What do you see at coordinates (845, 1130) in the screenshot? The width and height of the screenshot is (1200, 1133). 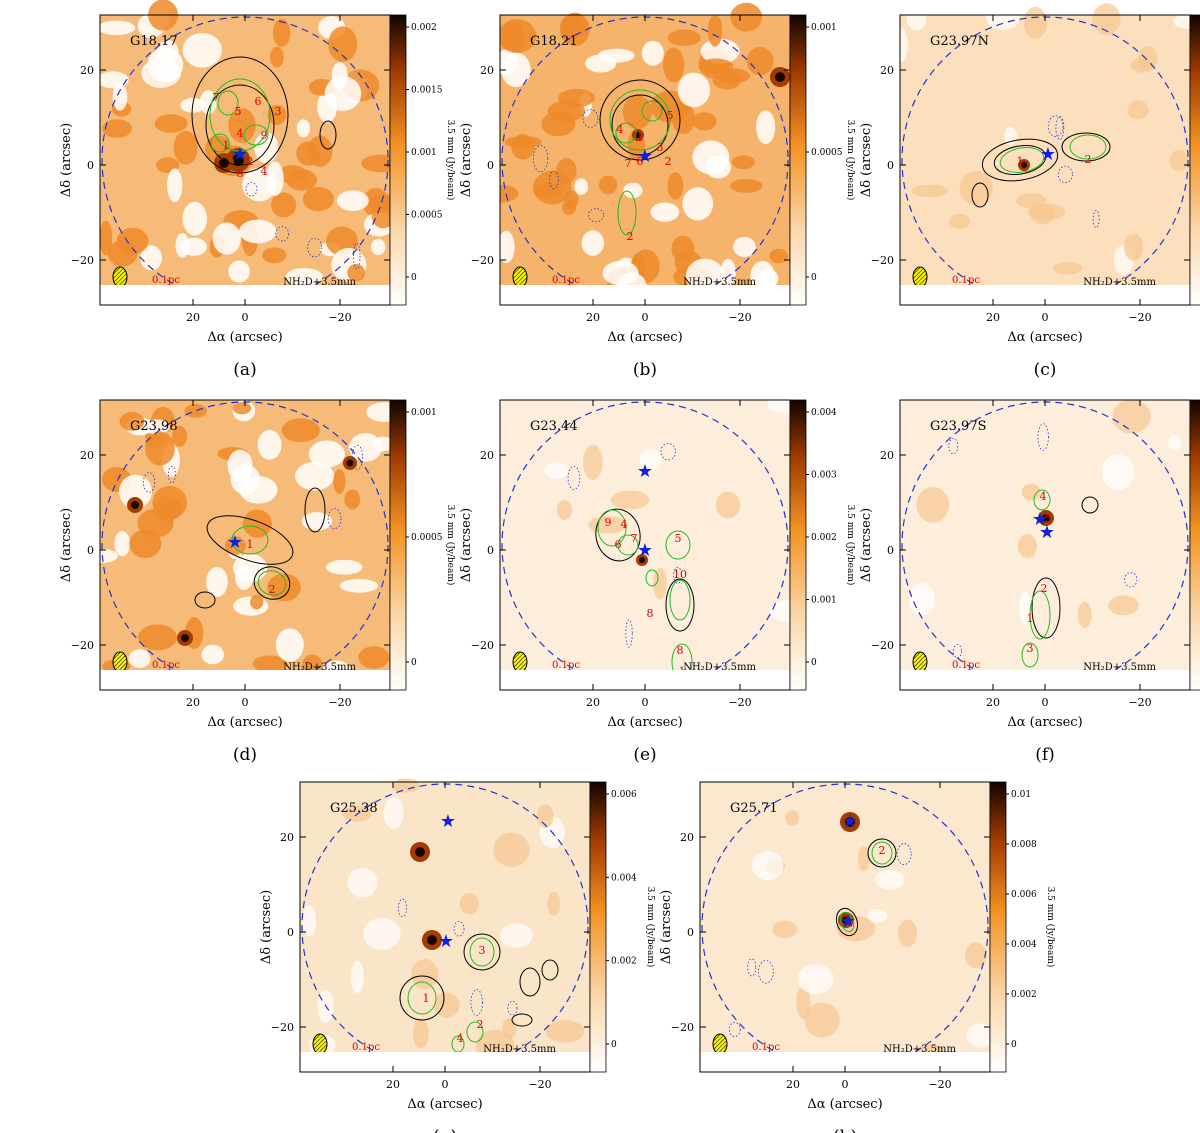 I see `panel-caption: (h)` at bounding box center [845, 1130].